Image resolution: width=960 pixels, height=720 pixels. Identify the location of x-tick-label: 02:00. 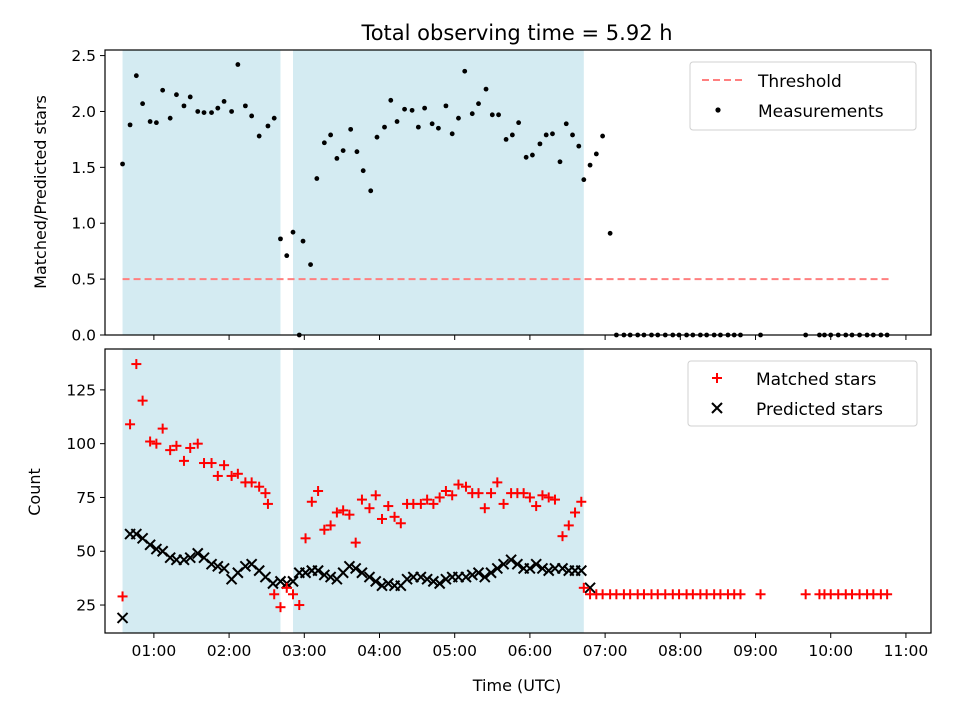
(229, 651).